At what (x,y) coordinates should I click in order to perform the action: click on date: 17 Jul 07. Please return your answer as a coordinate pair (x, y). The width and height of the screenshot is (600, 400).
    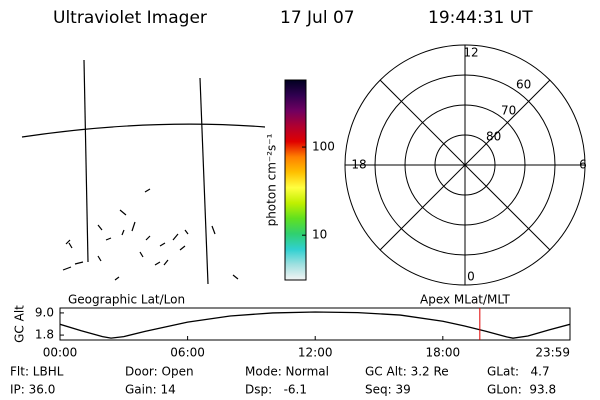
    Looking at the image, I should click on (317, 18).